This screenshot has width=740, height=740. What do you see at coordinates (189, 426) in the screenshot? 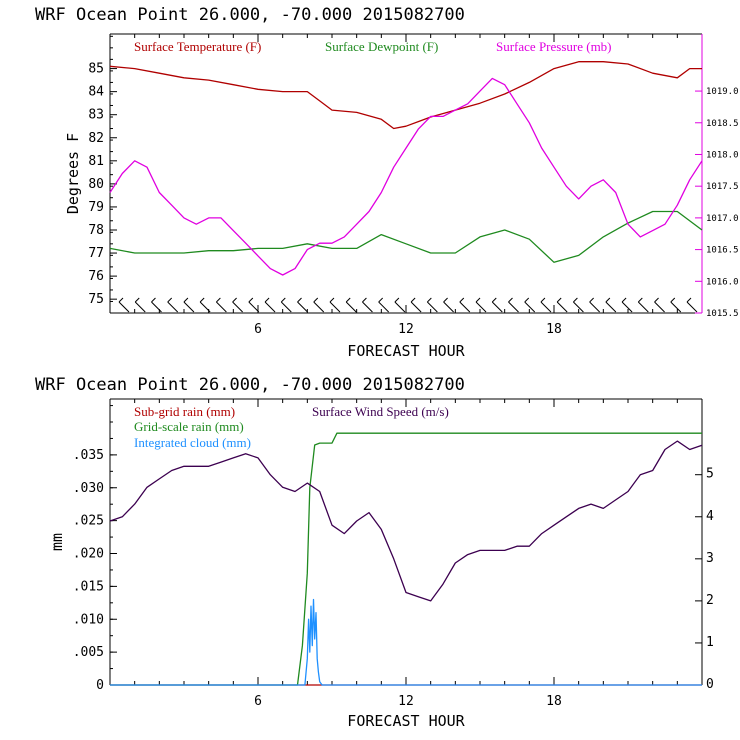
I see `panel2-legend-grid-scale-rain-mm: Grid-scale rain (mm)` at bounding box center [189, 426].